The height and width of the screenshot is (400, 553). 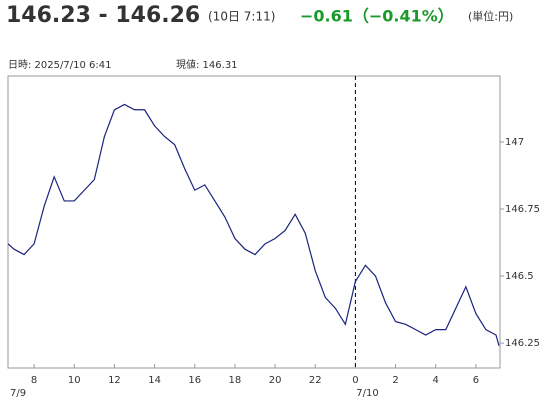 What do you see at coordinates (207, 64) in the screenshot?
I see `current-label: 現値: 146.31` at bounding box center [207, 64].